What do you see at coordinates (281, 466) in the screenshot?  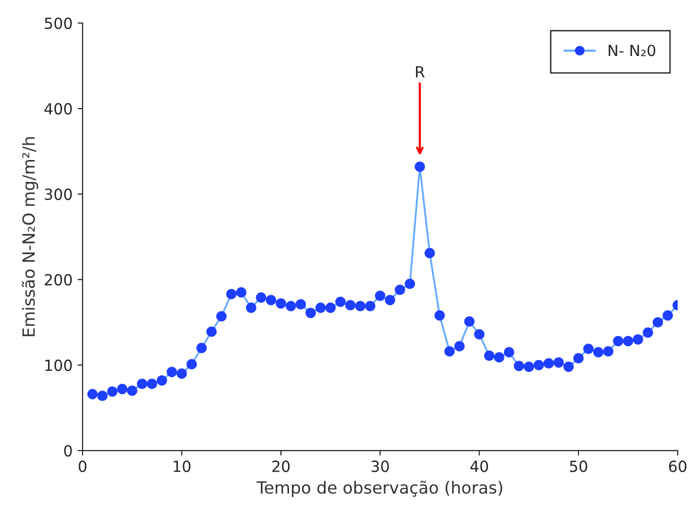 I see `x-tick-label: 20` at bounding box center [281, 466].